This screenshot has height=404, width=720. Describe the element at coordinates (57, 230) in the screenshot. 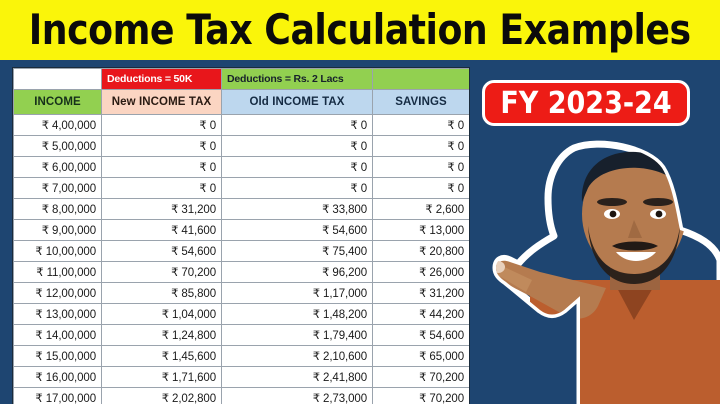

I see `income-cell: ₹ 9,00,000` at that location.